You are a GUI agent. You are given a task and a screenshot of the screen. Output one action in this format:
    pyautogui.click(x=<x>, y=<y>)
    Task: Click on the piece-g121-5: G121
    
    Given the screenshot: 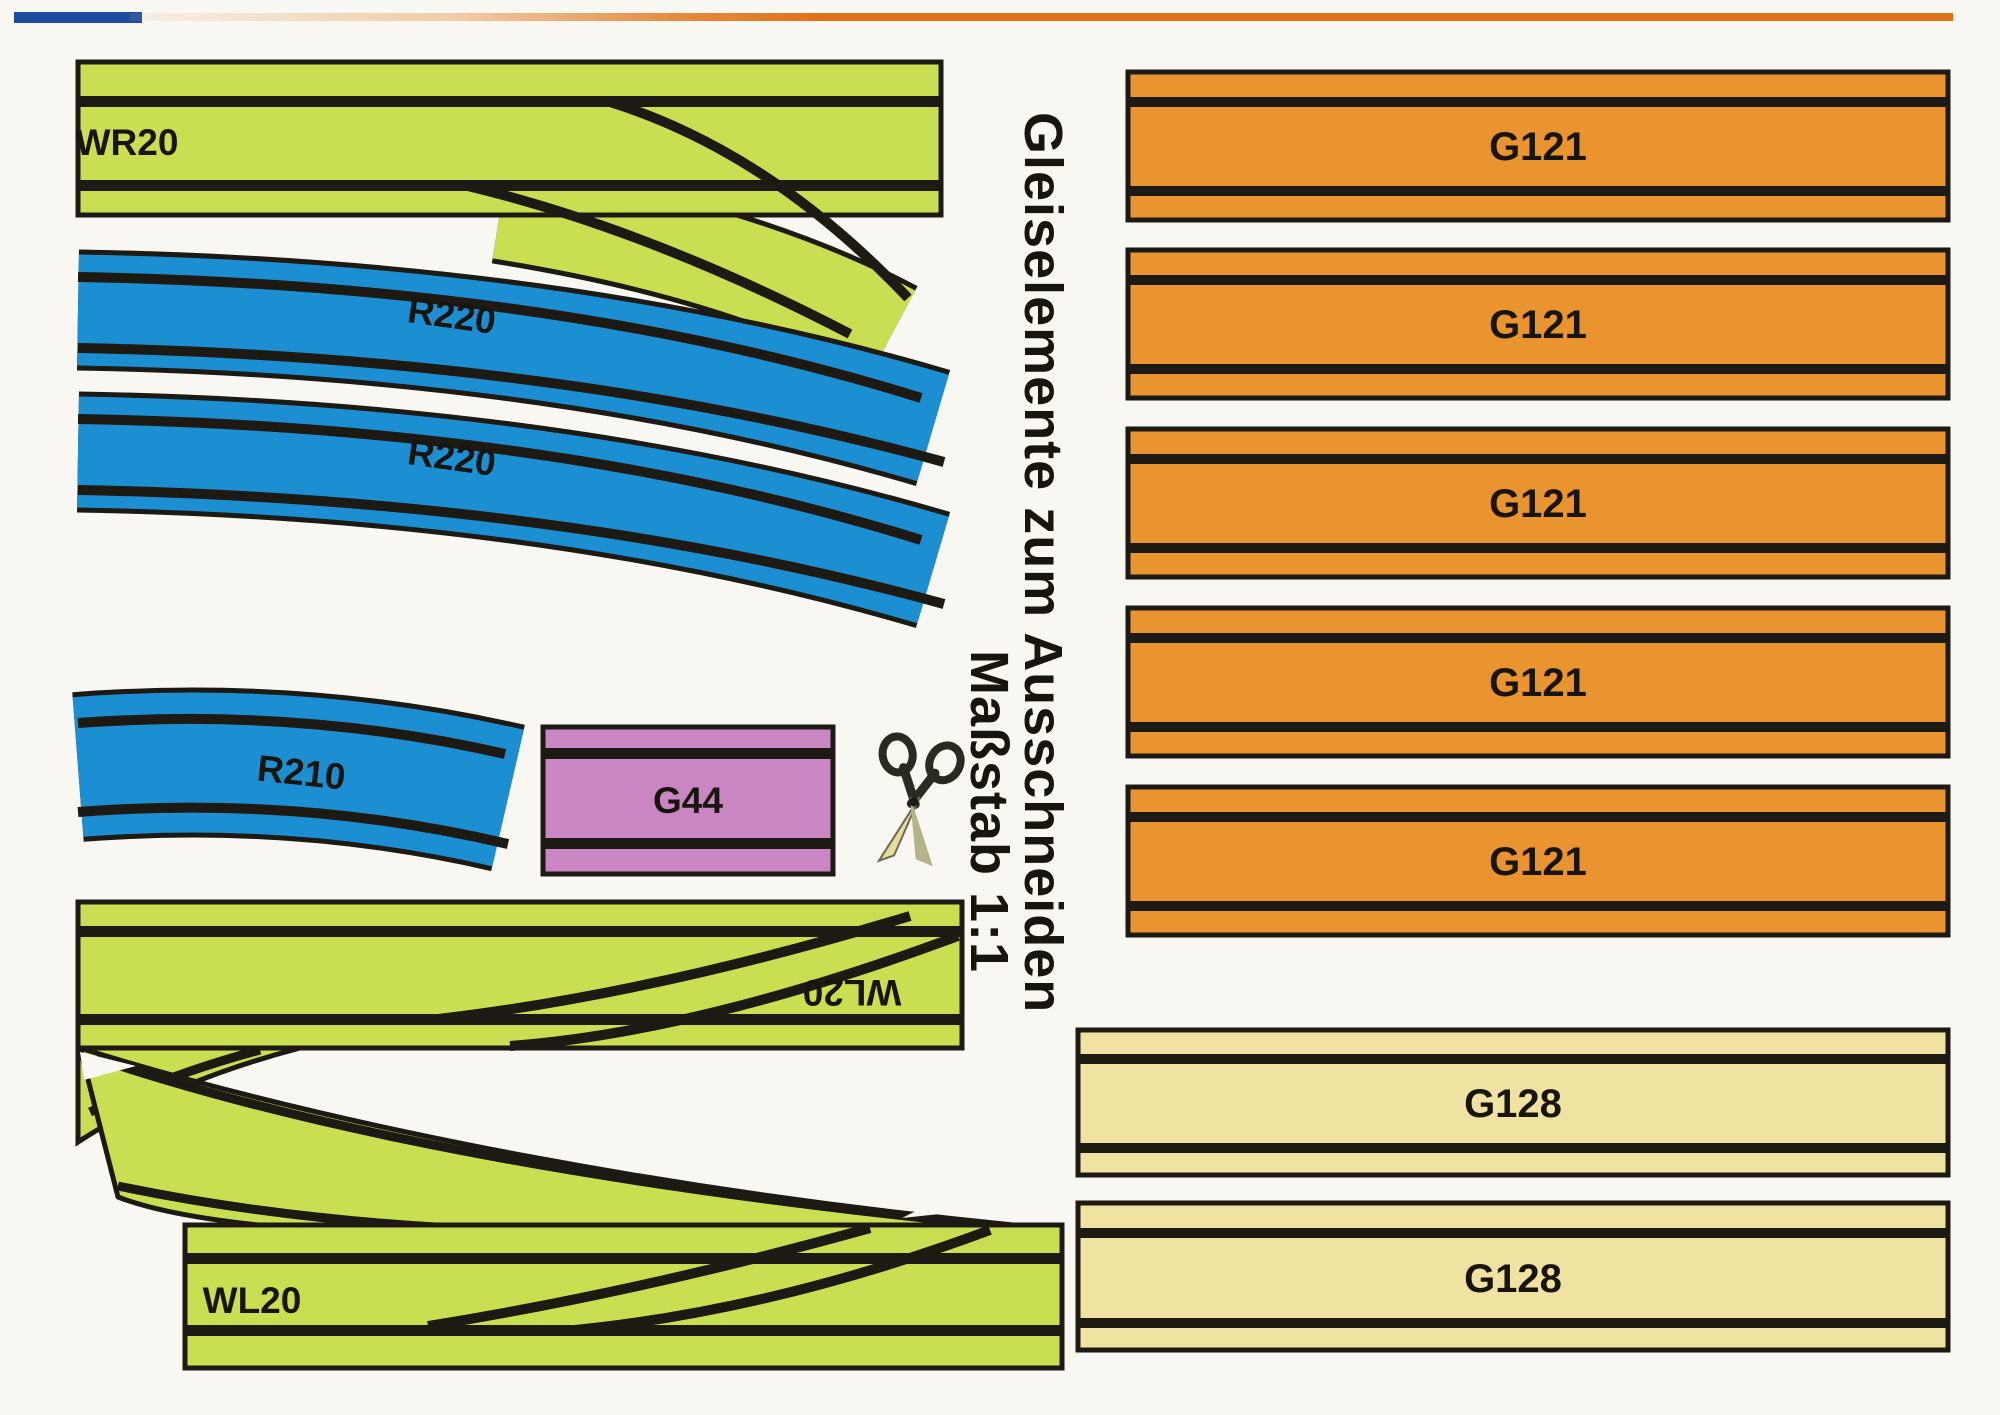 What is the action you would take?
    pyautogui.click(x=1538, y=861)
    